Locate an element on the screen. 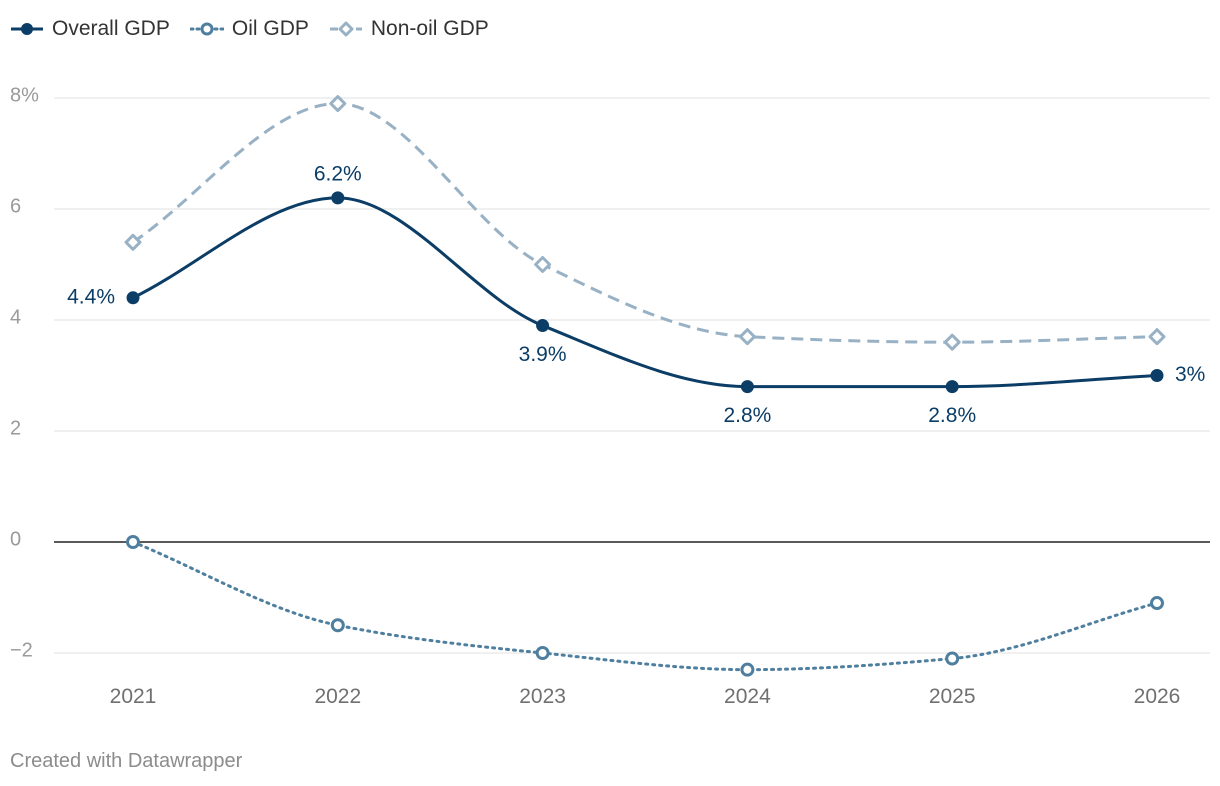  x-tick-label: 2025 is located at coordinates (952, 696).